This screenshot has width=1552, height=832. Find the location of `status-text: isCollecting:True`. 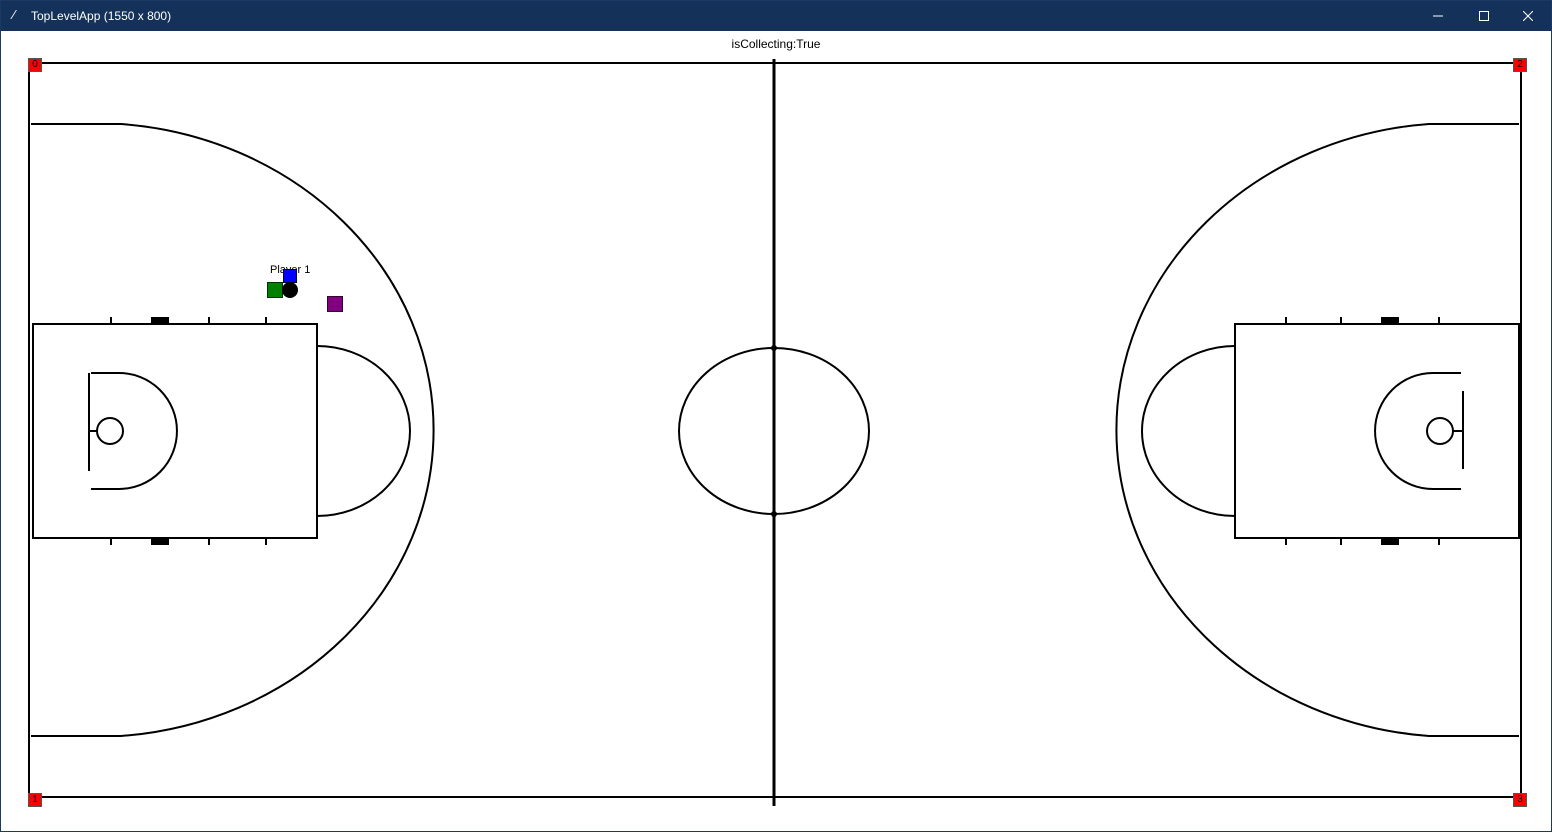

status-text: isCollecting:True is located at coordinates (776, 44).